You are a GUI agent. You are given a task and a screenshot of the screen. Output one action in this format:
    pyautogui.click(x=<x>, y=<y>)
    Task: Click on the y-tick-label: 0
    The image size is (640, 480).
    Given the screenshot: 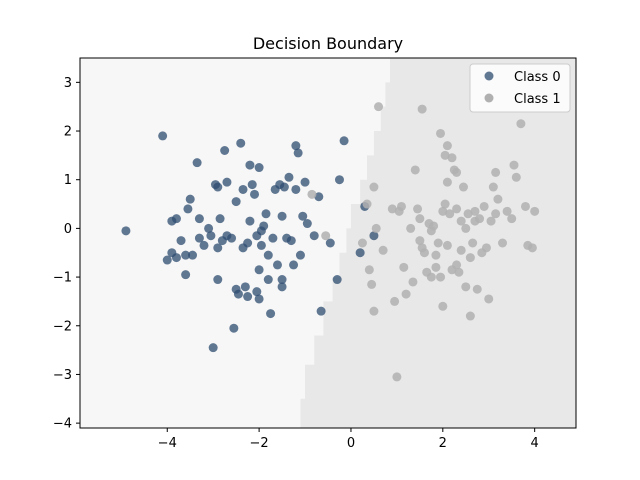 What is the action you would take?
    pyautogui.click(x=68, y=229)
    